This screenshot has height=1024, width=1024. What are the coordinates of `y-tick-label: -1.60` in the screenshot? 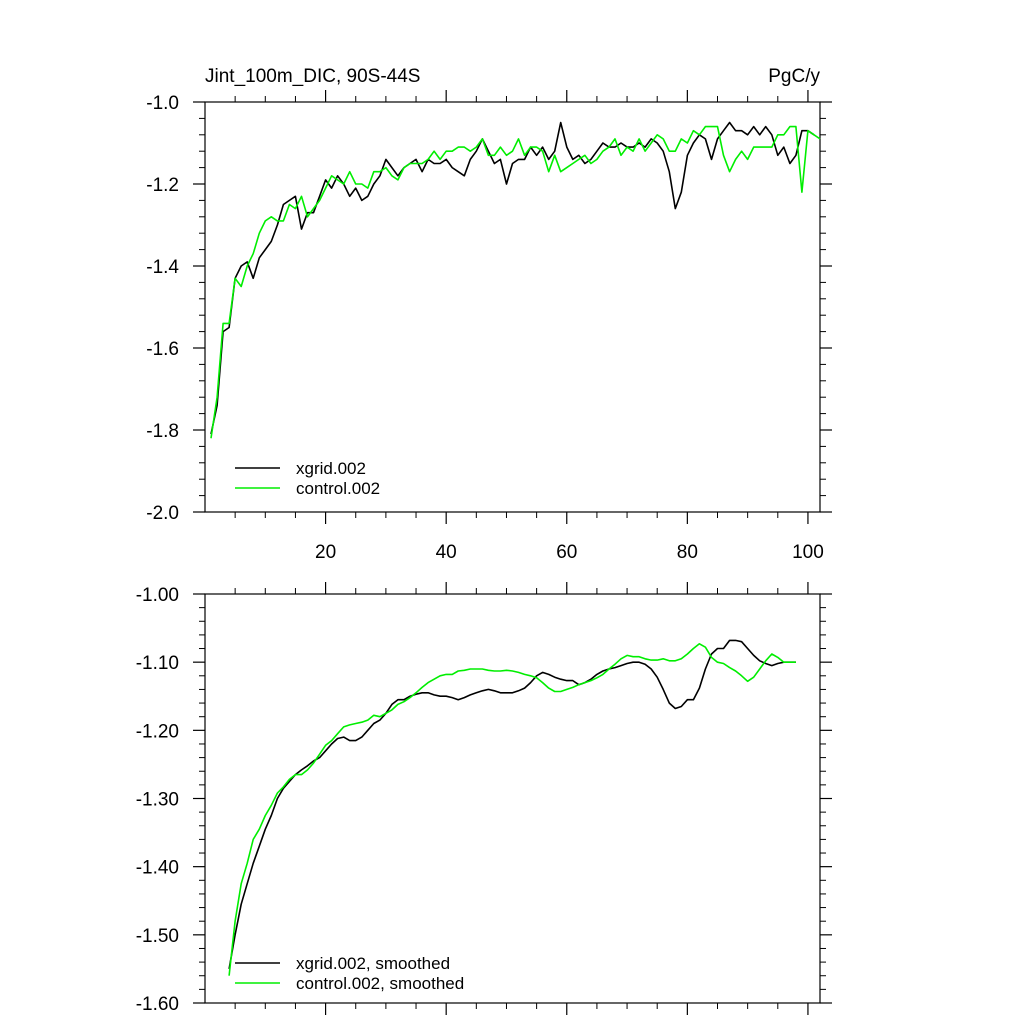 It's located at (157, 1004).